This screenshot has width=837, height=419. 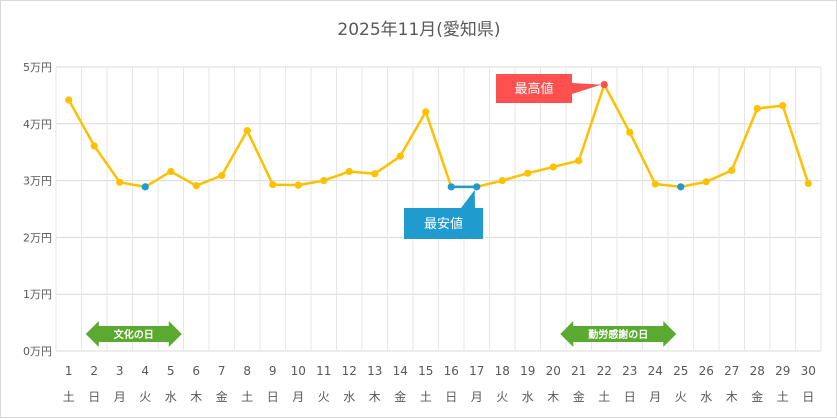 I want to click on x-tick-label: 14, so click(x=400, y=371).